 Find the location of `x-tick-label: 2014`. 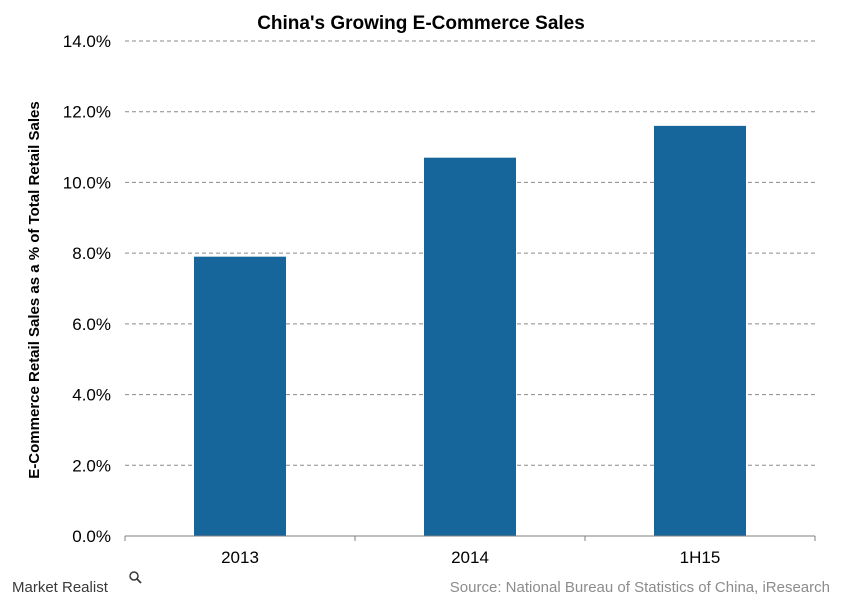

x-tick-label: 2014 is located at coordinates (470, 557).